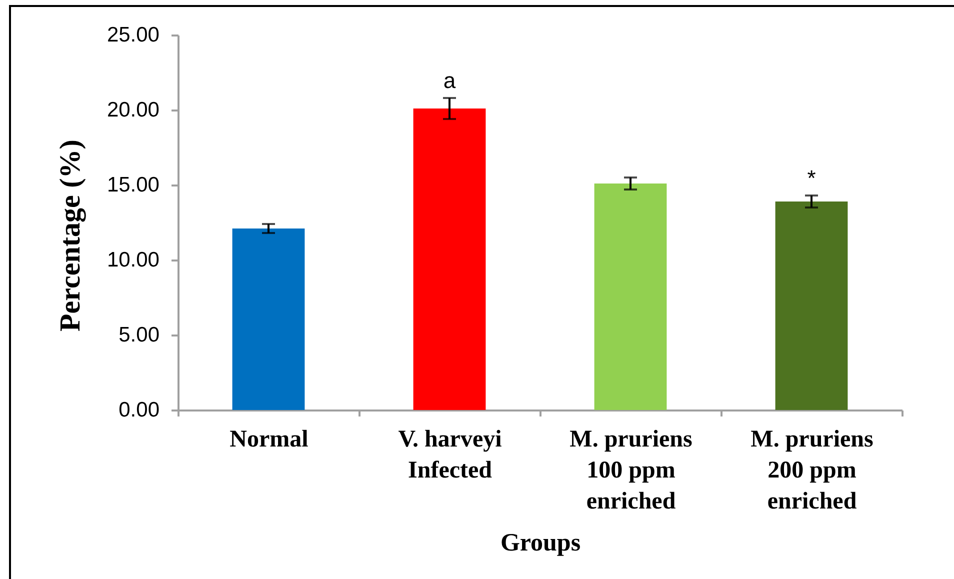  I want to click on y-axis-title: Percentage (%), so click(70, 236).